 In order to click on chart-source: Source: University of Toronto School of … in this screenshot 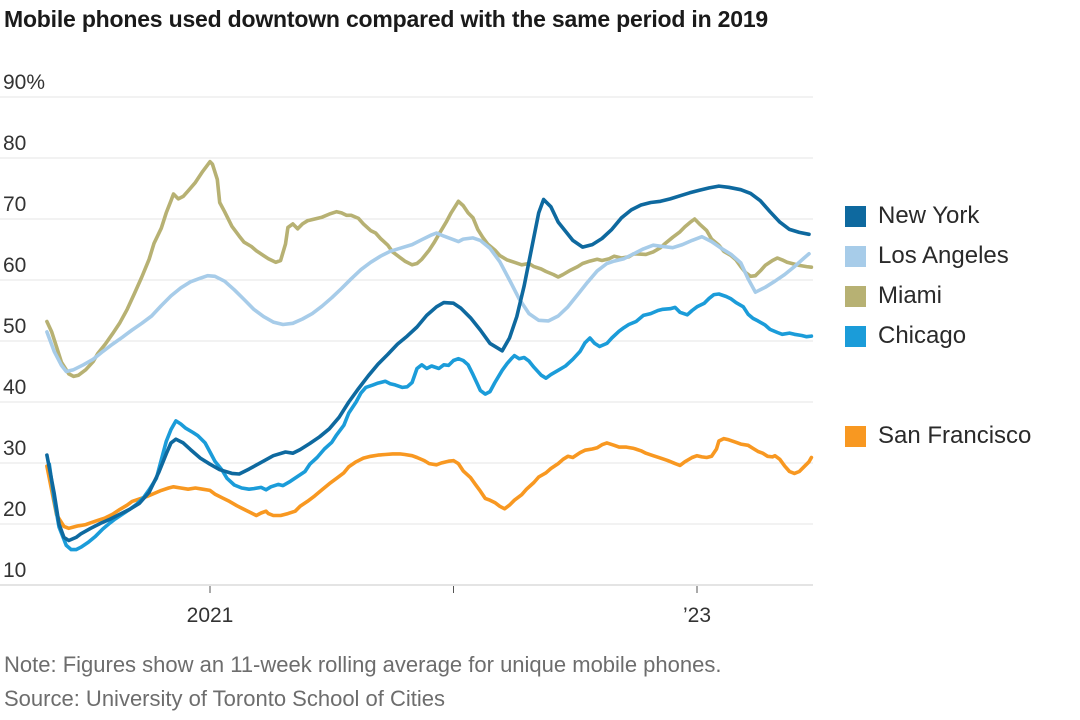, I will do `click(225, 698)`.